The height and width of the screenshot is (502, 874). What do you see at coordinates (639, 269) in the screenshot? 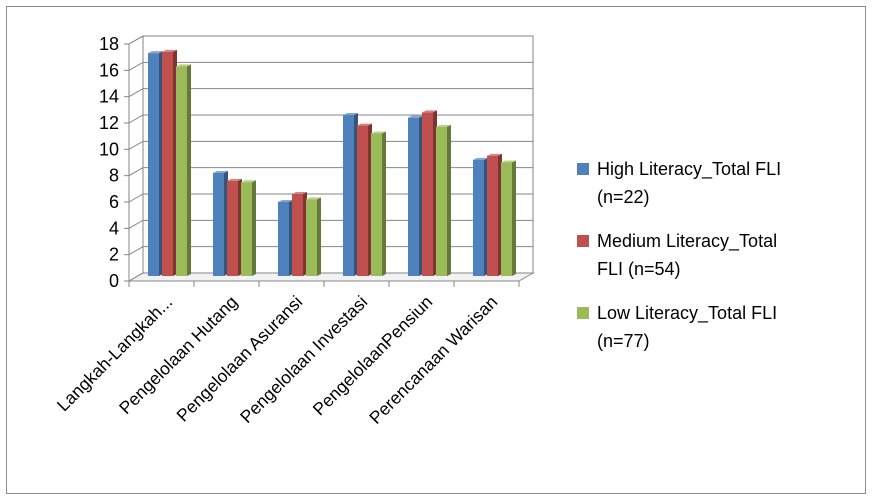
I see `legend-label-medium-line2: FLI (n=54)` at bounding box center [639, 269].